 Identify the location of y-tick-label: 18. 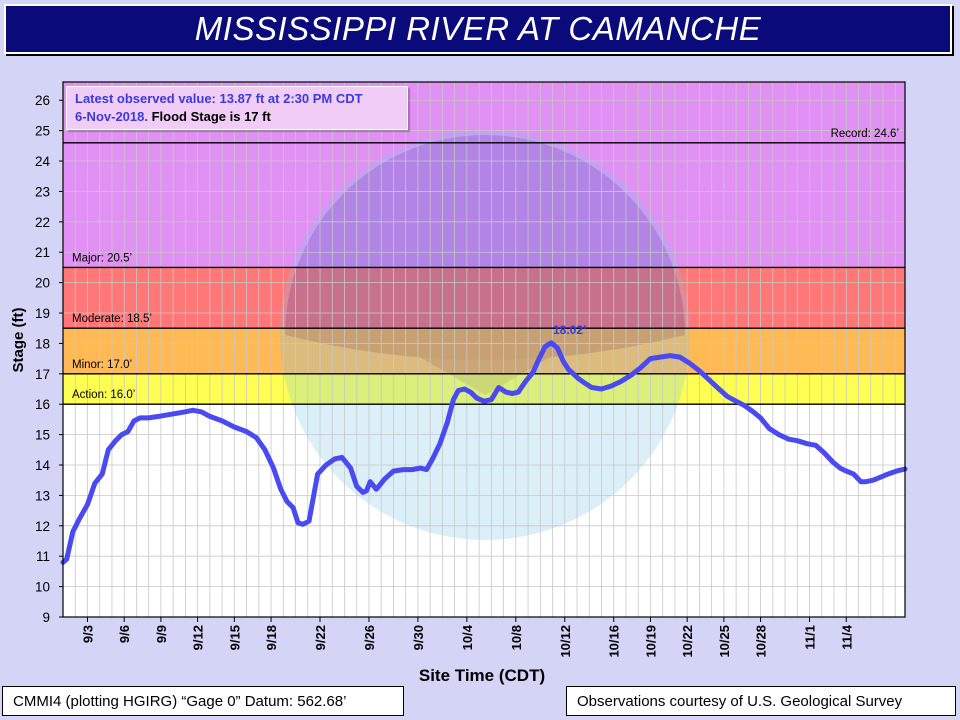
(42, 343).